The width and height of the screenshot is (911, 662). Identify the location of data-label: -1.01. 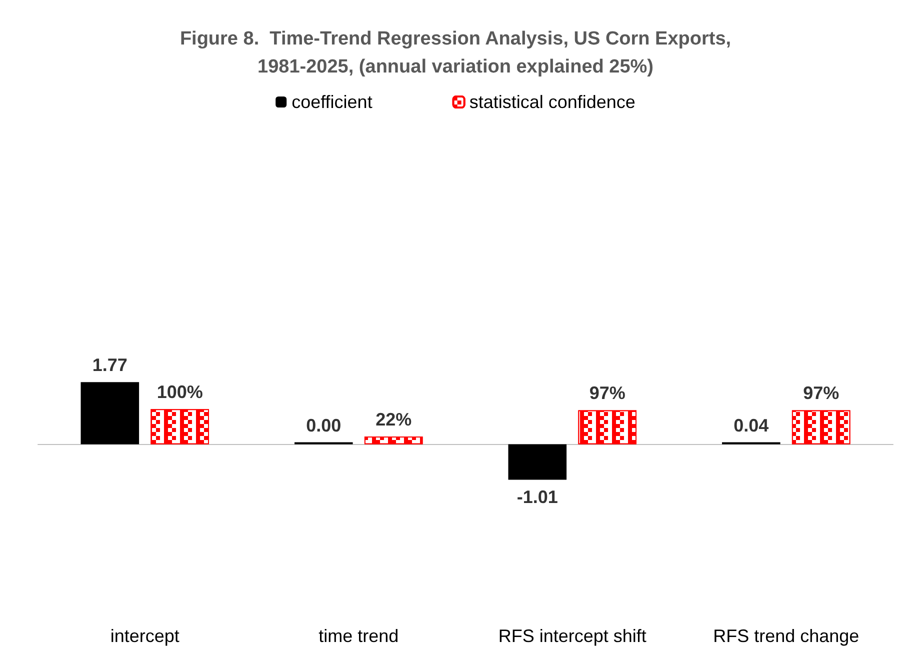
(537, 496).